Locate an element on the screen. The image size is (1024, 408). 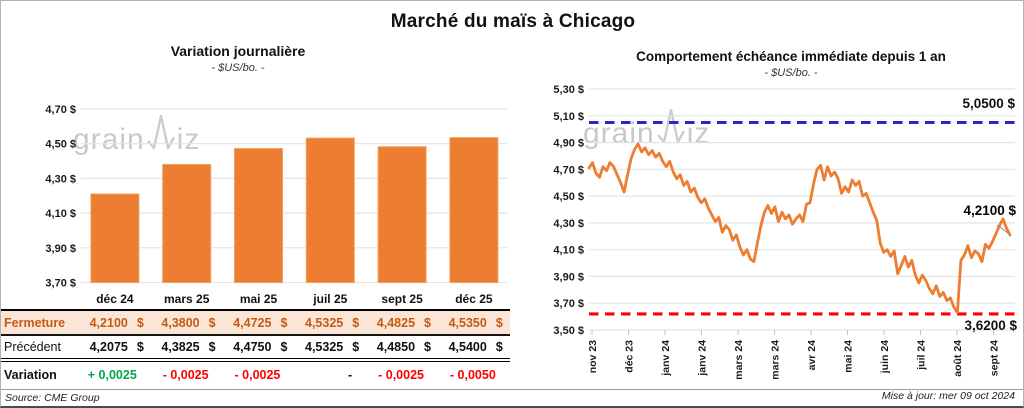
table-cell: 4,2100 $ is located at coordinates (115, 323).